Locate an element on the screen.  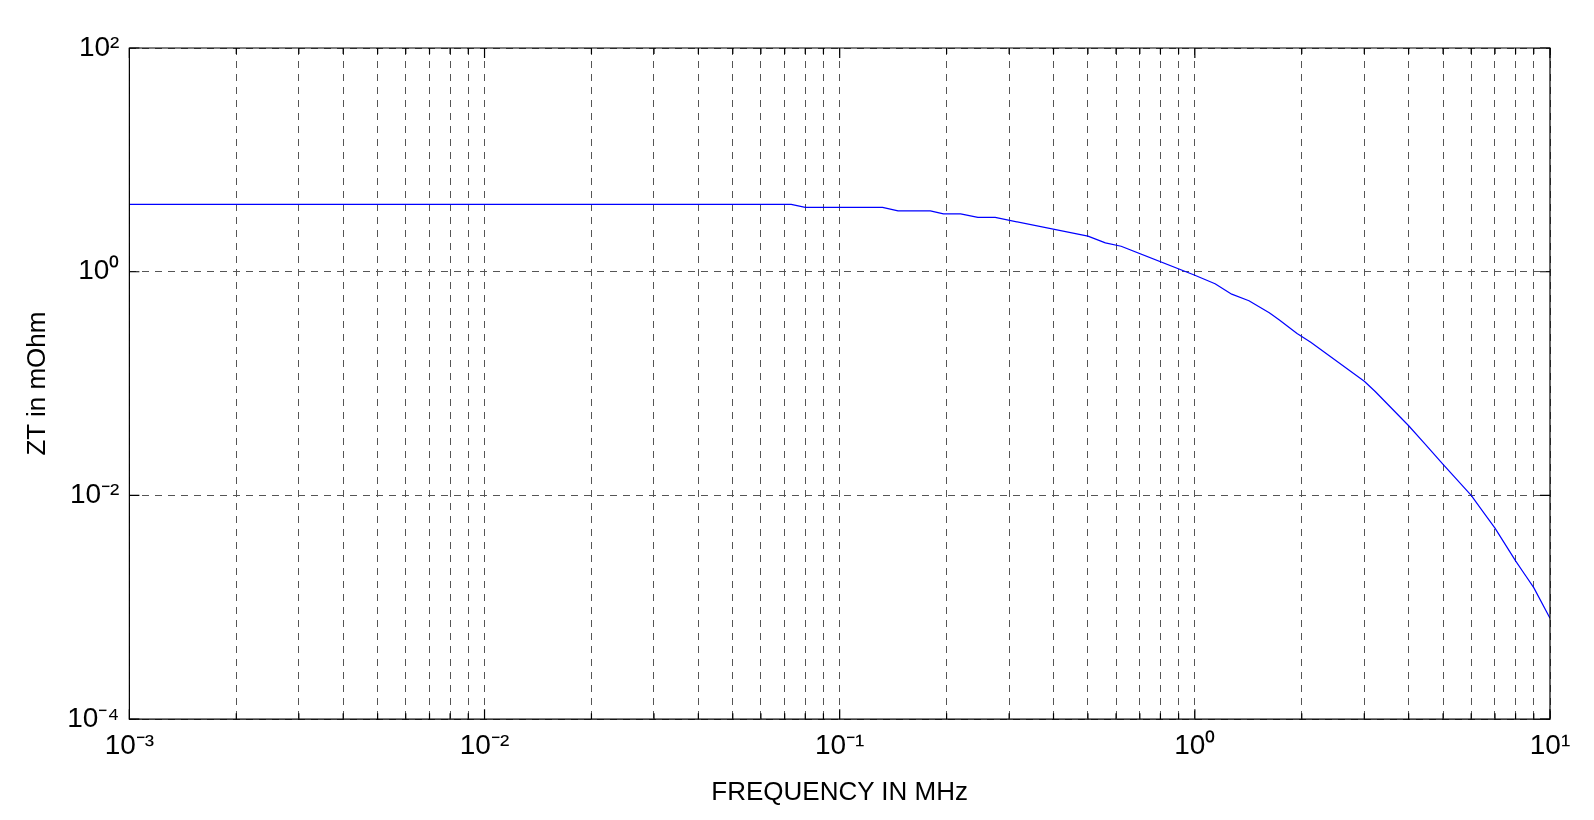
y-axis-title: ZT in mOhm is located at coordinates (35, 383).